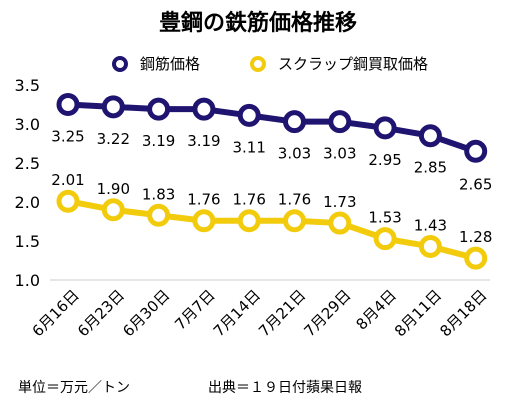 This screenshot has height=406, width=516. I want to click on x-tick-label: 8月18日, so click(463, 313).